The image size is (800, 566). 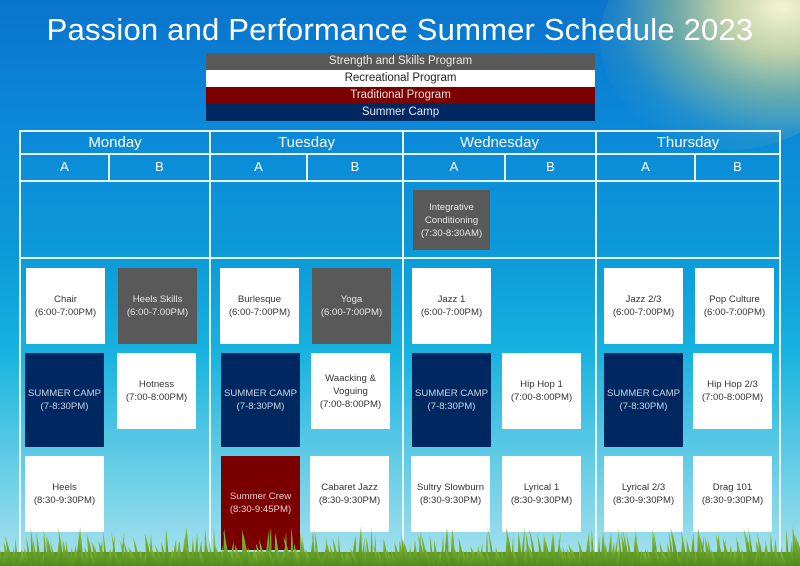 I want to click on day-header-thursday: Thursday, so click(x=688, y=142).